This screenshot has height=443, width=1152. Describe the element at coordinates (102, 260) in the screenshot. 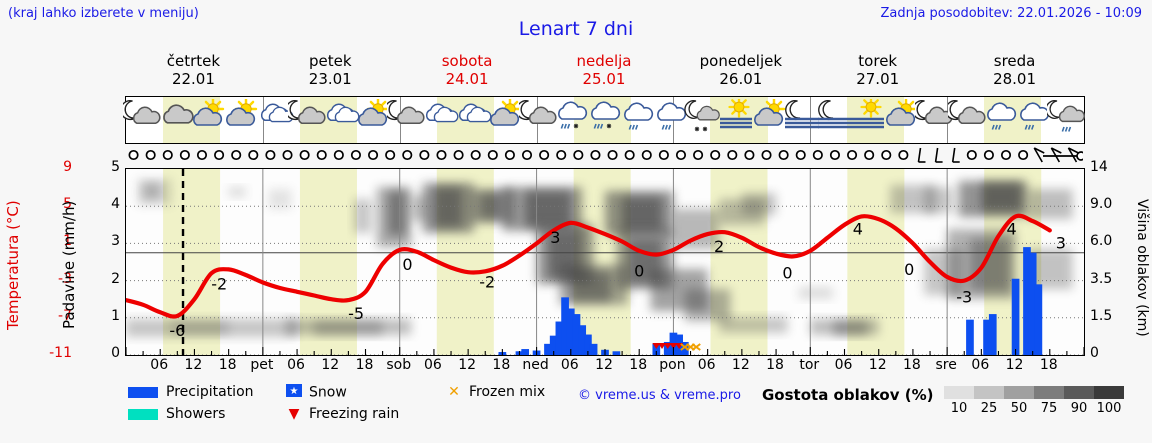

I see `precipitation-axis-ticks: 5 4 3 2 1 0` at that location.